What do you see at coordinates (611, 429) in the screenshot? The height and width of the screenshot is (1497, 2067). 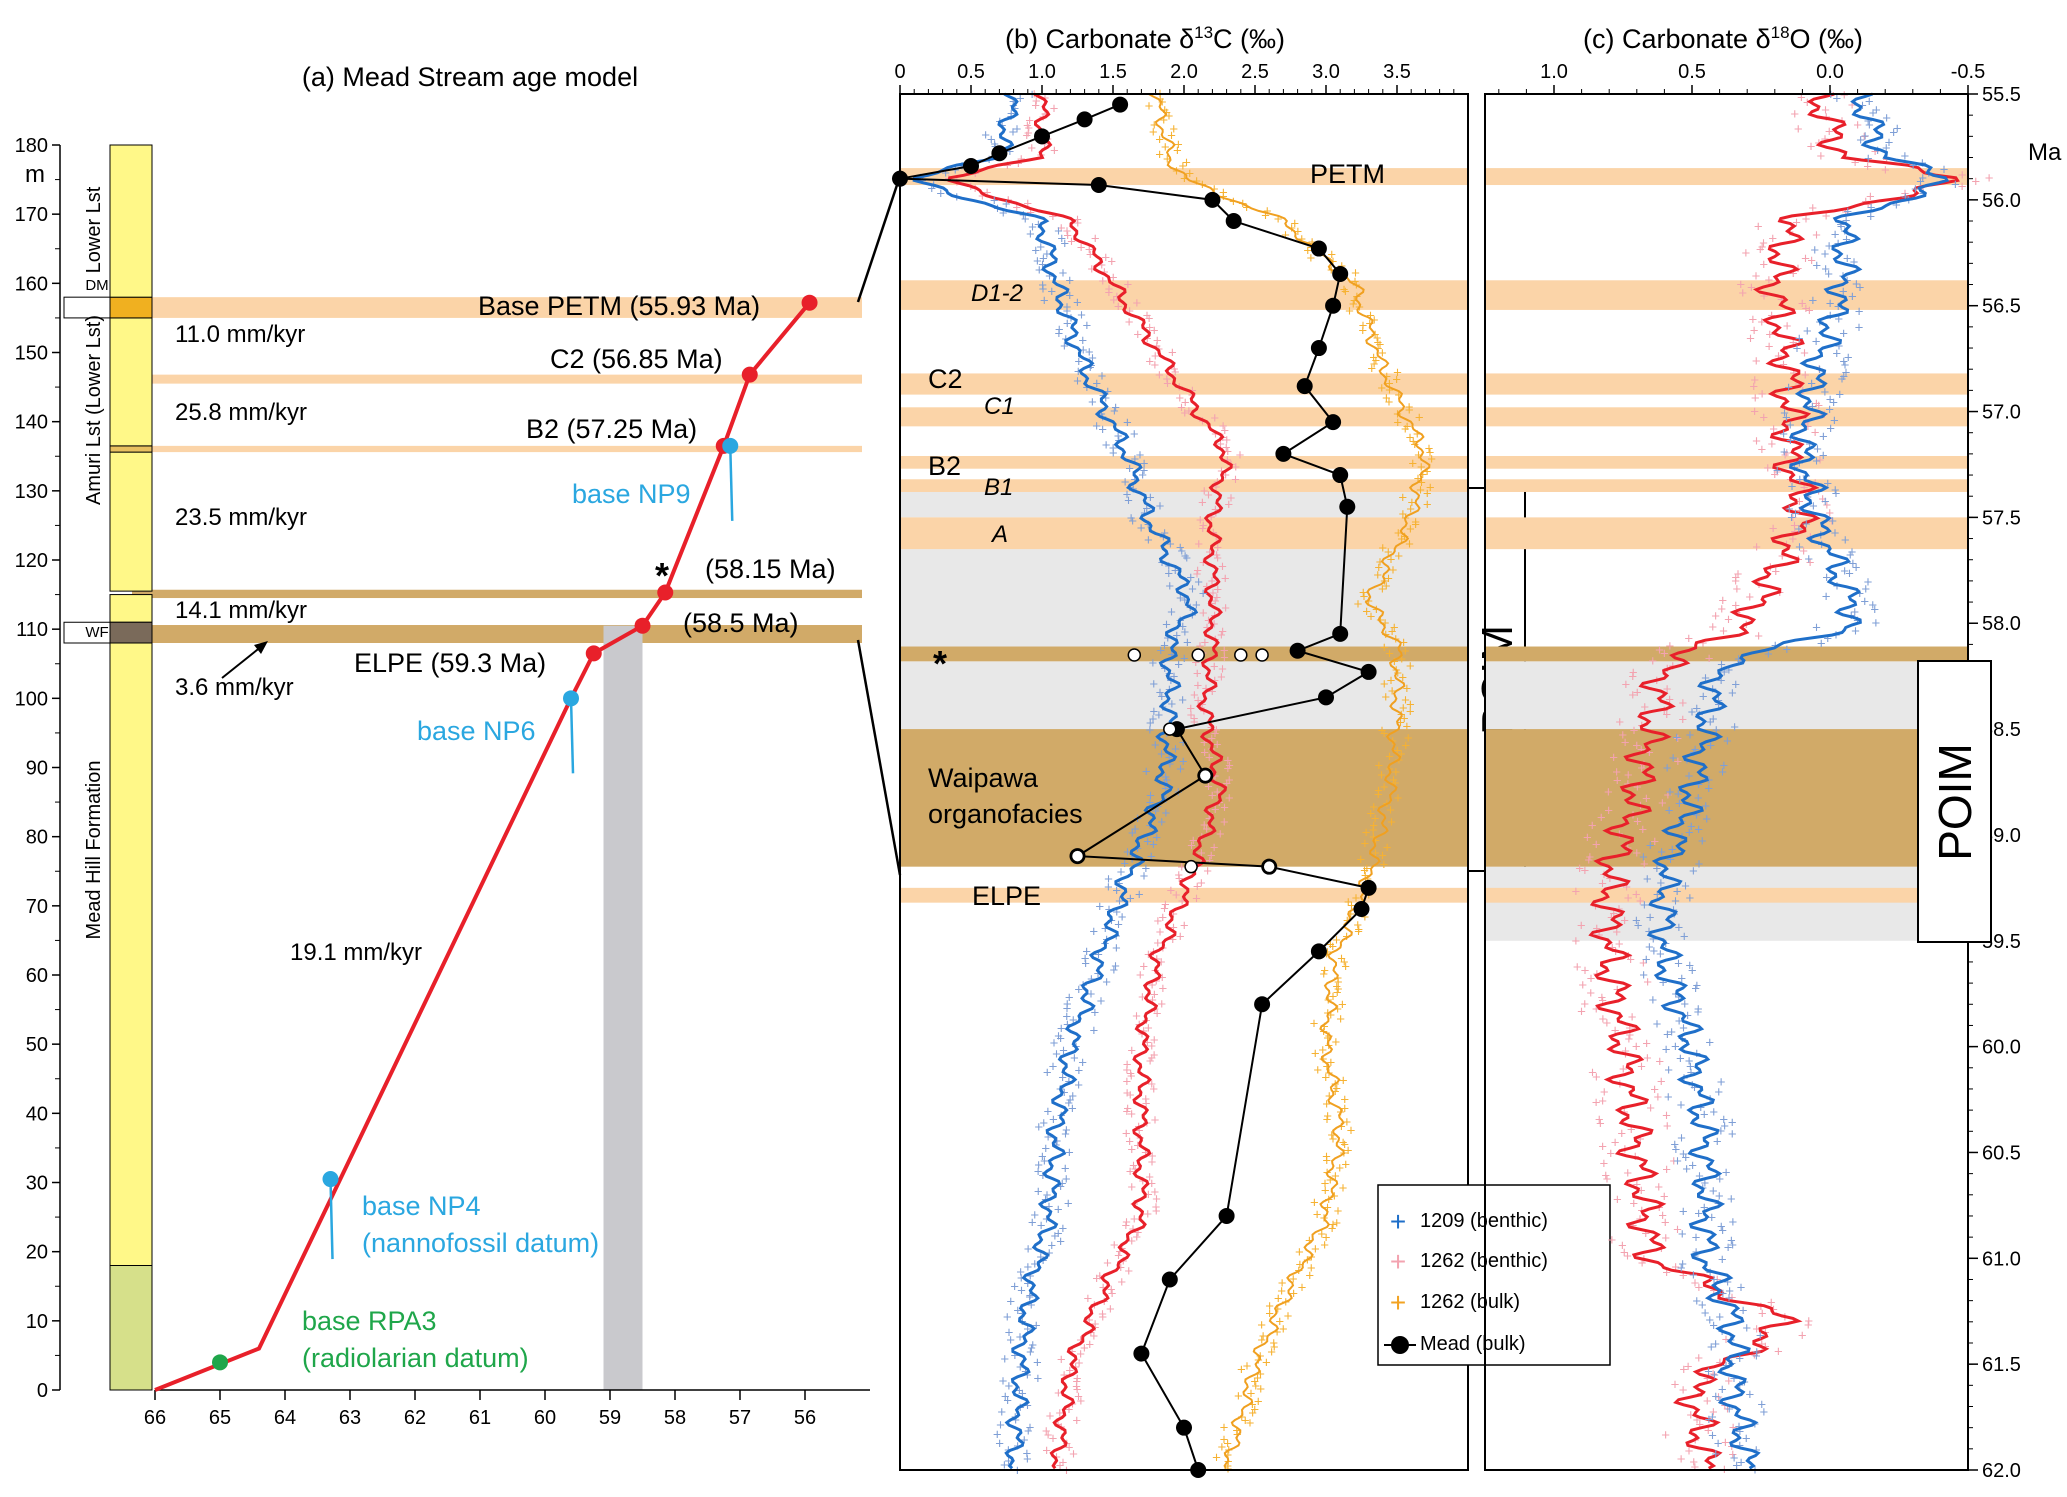 I see `control-label-b2: B2 (57.25 Ma)` at bounding box center [611, 429].